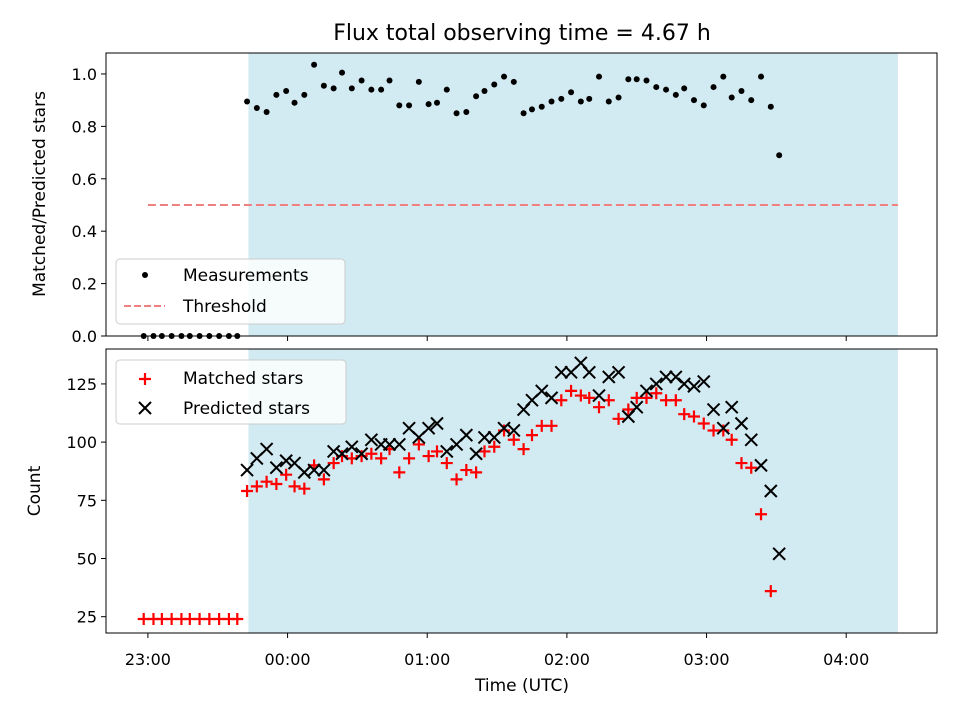 The height and width of the screenshot is (725, 960). I want to click on y-tick-label: 125, so click(81, 384).